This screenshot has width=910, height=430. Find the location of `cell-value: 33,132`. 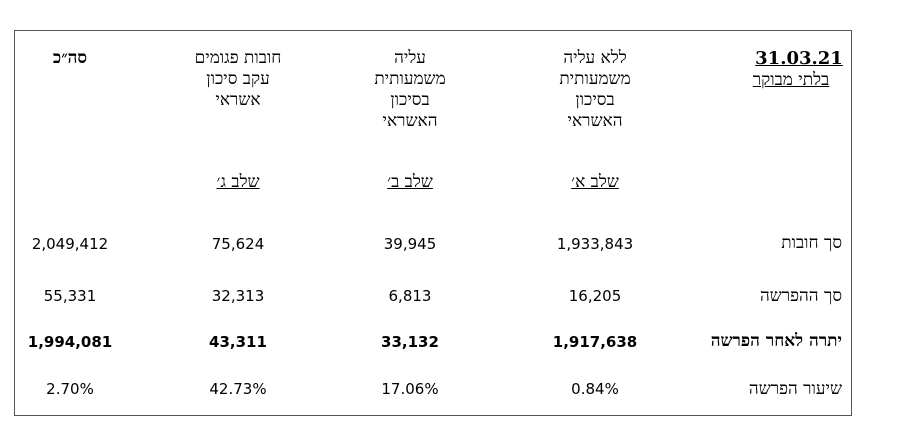

cell-value: 33,132 is located at coordinates (410, 342).